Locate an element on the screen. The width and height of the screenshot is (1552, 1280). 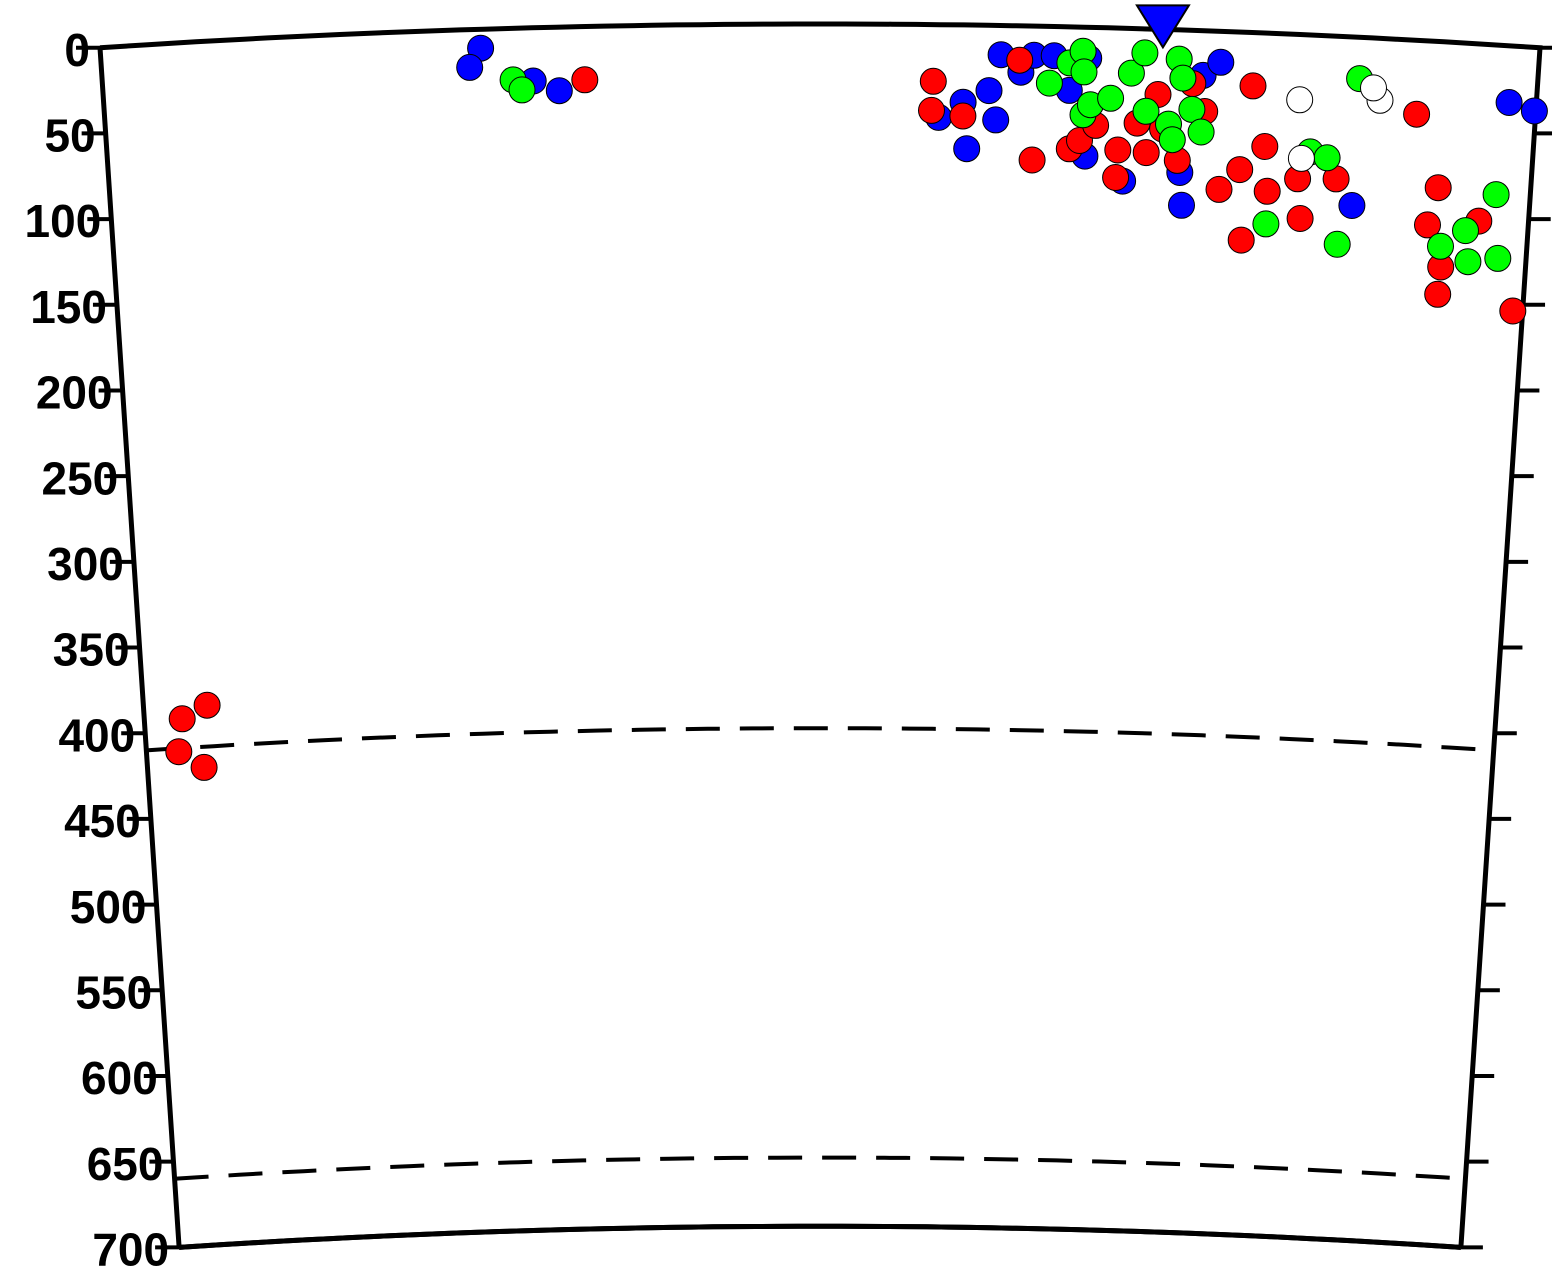
y-tick-label: 200 is located at coordinates (74, 393).